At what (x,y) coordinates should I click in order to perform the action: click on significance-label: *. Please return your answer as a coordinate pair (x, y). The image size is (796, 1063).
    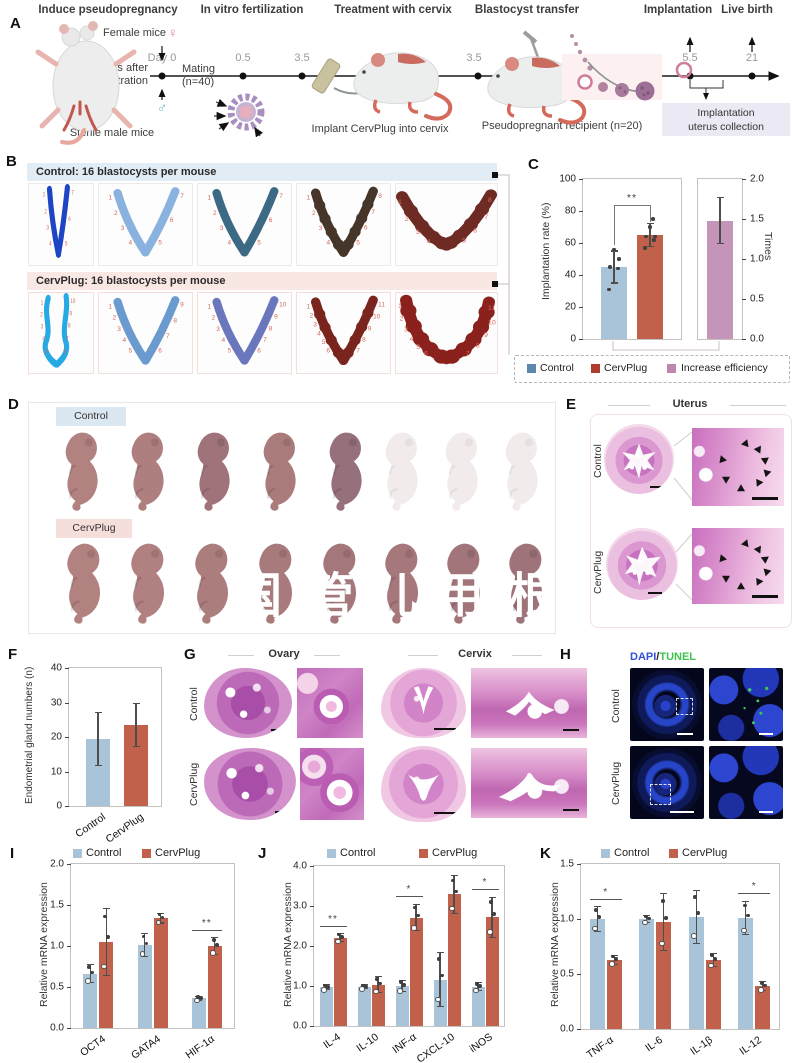
    Looking at the image, I should click on (485, 883).